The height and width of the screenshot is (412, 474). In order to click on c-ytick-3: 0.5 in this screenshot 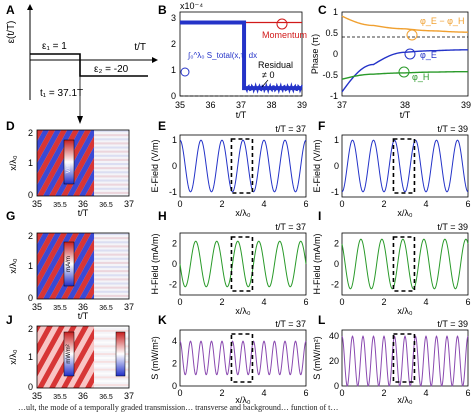, I will do `click(331, 33)`.